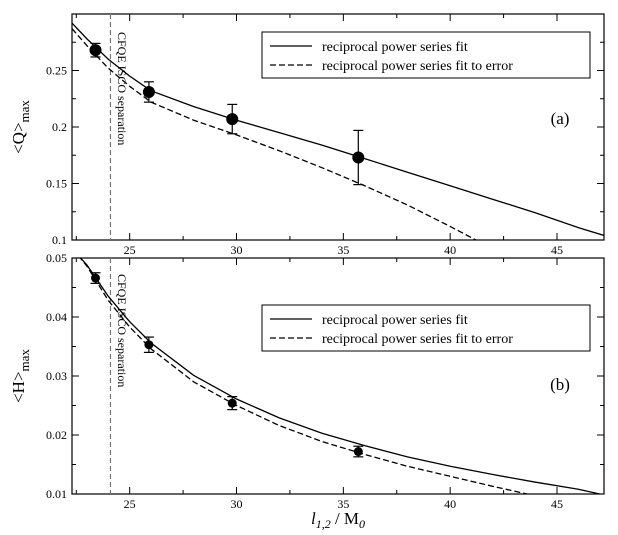 The height and width of the screenshot is (535, 618). What do you see at coordinates (56, 184) in the screenshot?
I see `y-tick-label: 0.15` at bounding box center [56, 184].